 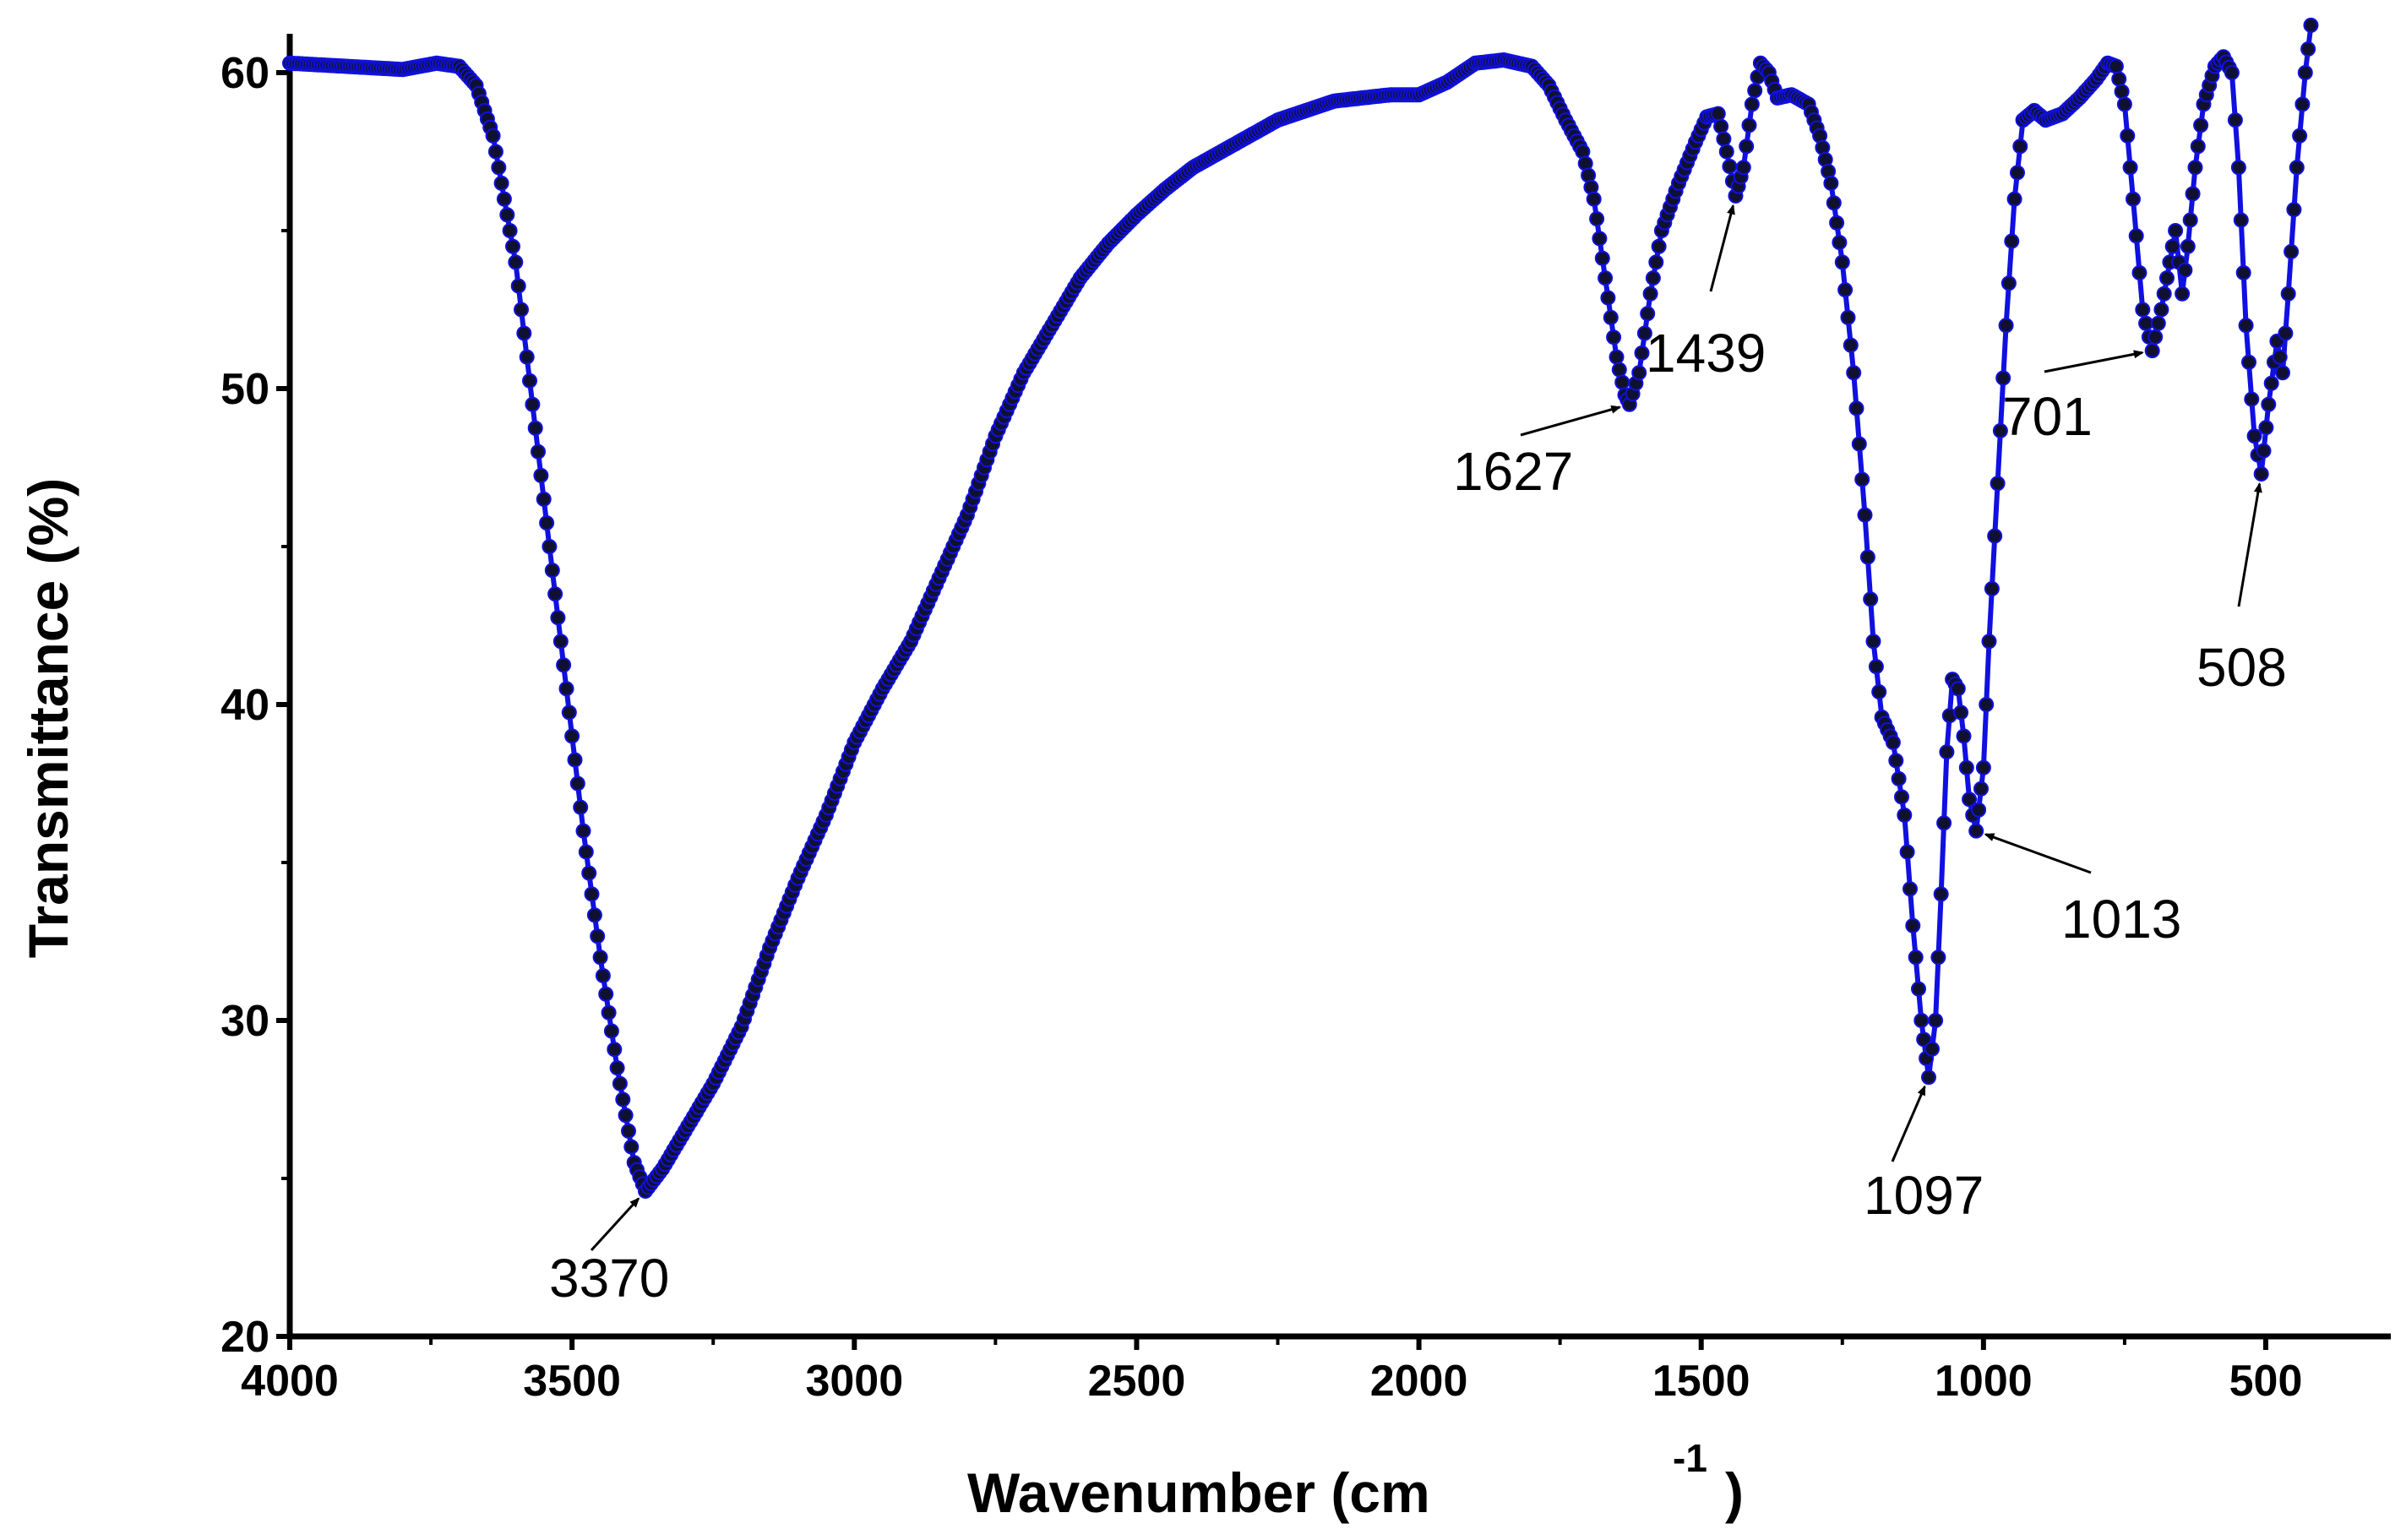 I want to click on y-tick-label: 30, so click(x=245, y=1021).